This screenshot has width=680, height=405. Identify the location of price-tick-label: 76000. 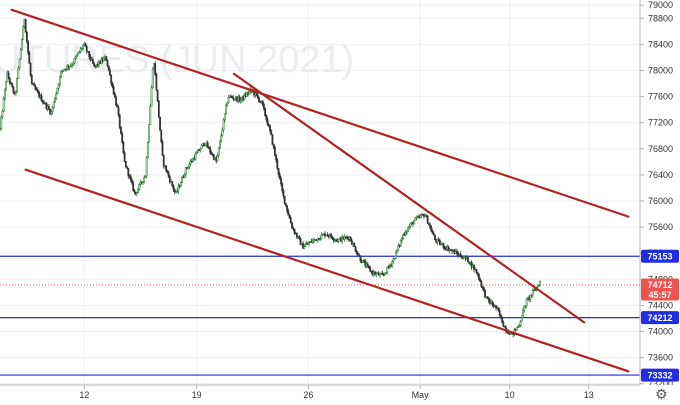
(660, 201).